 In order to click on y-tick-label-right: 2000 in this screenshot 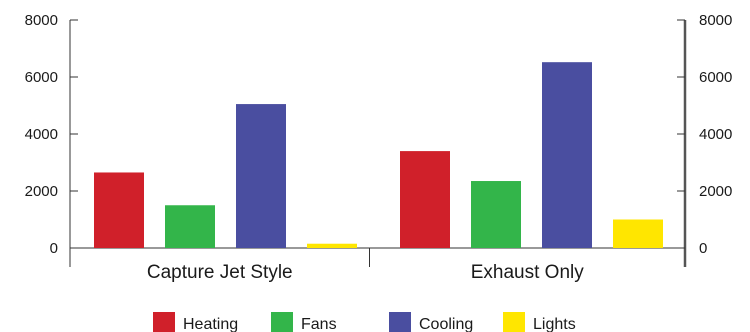, I will do `click(715, 191)`.